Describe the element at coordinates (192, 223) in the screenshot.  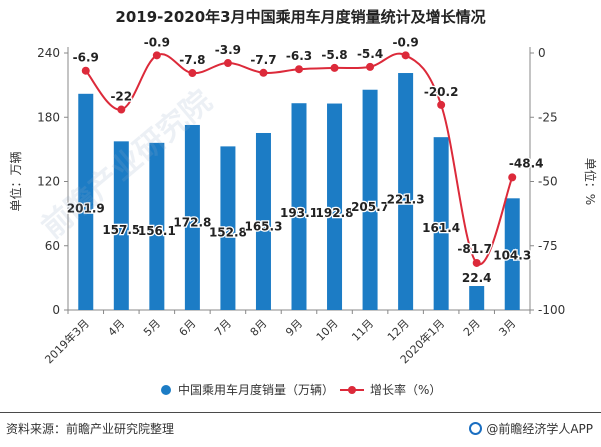
I see `bar-value-label: 172.8` at that location.